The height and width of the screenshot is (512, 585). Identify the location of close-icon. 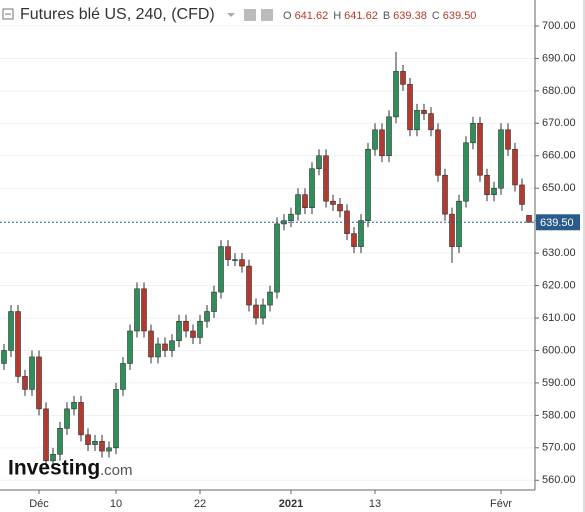
(267, 15).